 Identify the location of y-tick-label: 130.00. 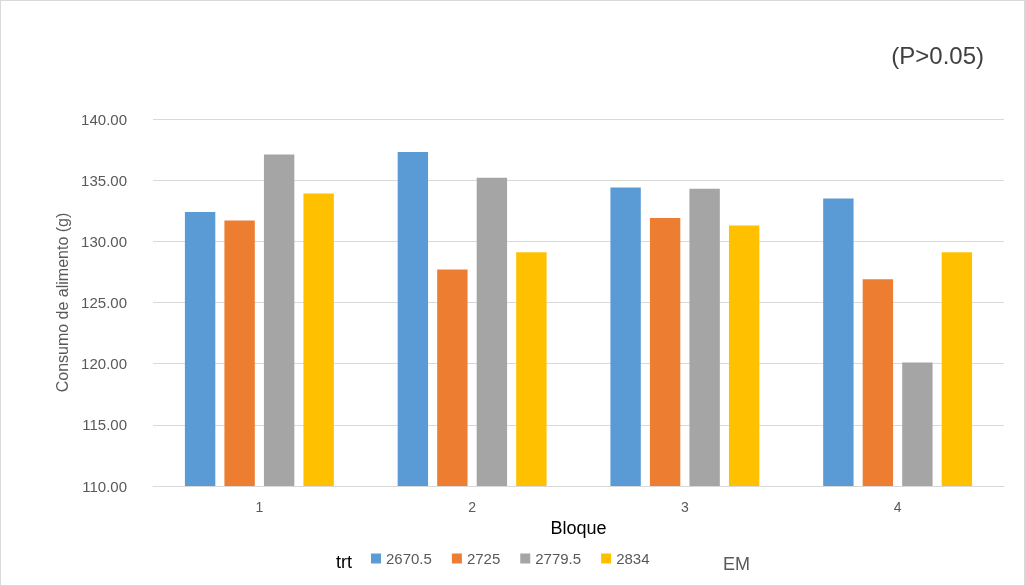
(104, 241).